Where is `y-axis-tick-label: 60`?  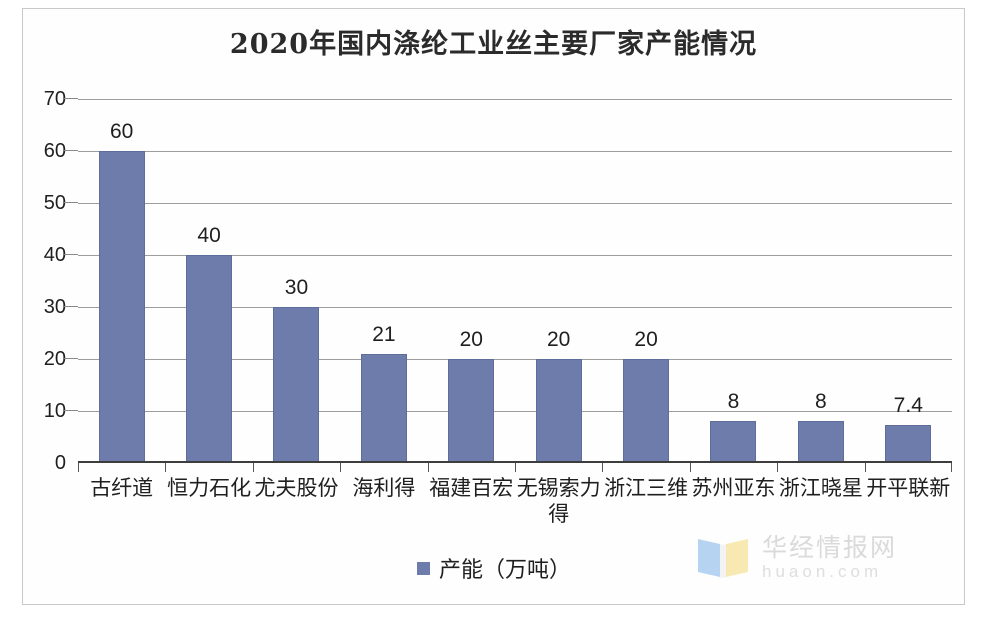 y-axis-tick-label: 60 is located at coordinates (54, 151).